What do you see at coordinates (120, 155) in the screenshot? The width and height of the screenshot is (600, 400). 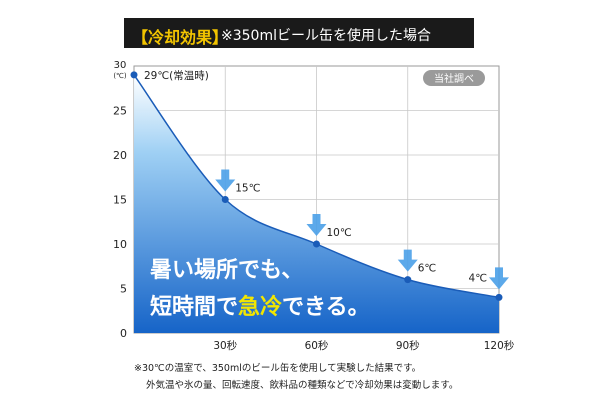 I see `y-tick-label: 20` at bounding box center [120, 155].